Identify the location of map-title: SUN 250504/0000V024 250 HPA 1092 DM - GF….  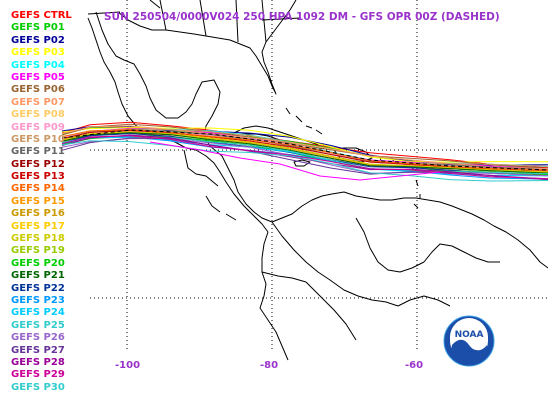
(302, 17).